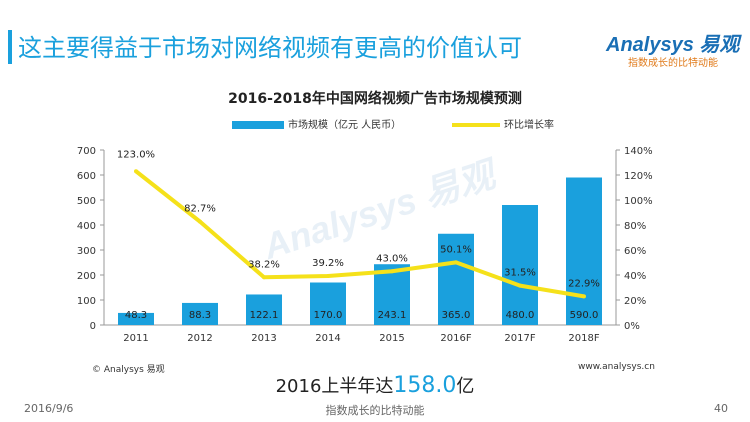  Describe the element at coordinates (520, 315) in the screenshot. I see `bar-value-label: 480.0` at that location.